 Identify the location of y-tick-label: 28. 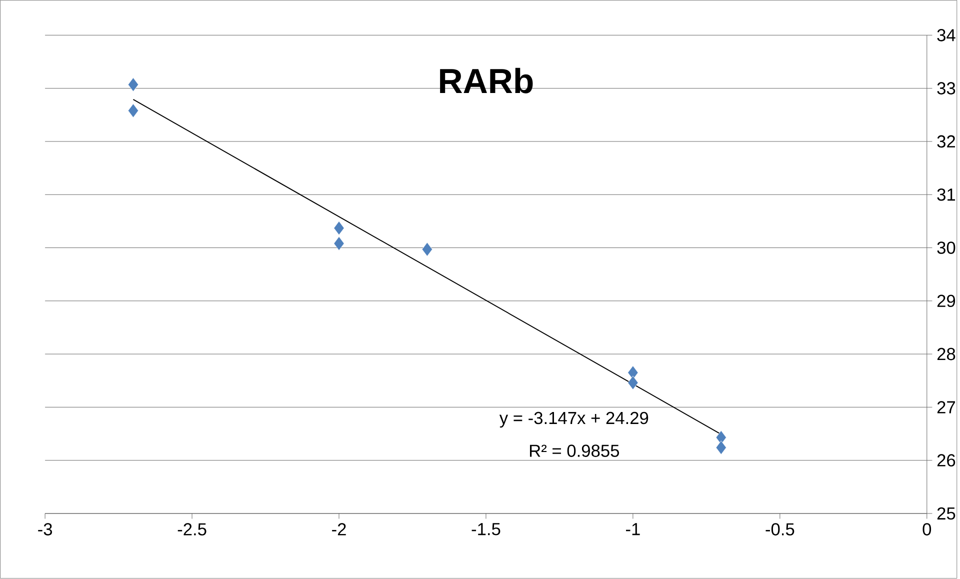
(946, 354).